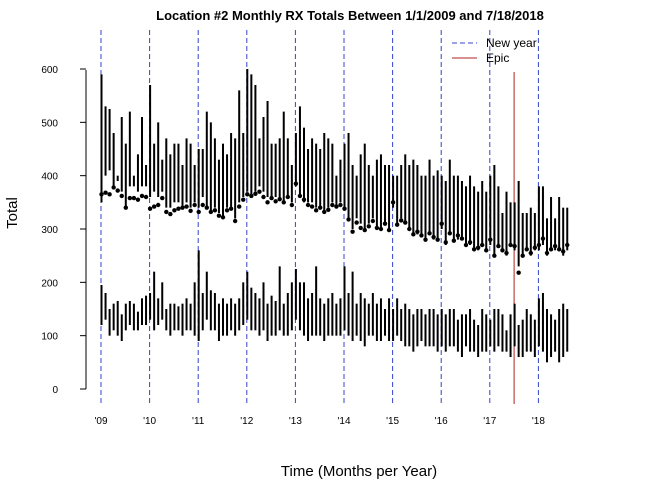 This screenshot has width=672, height=480. I want to click on x-tick-label: '13, so click(295, 421).